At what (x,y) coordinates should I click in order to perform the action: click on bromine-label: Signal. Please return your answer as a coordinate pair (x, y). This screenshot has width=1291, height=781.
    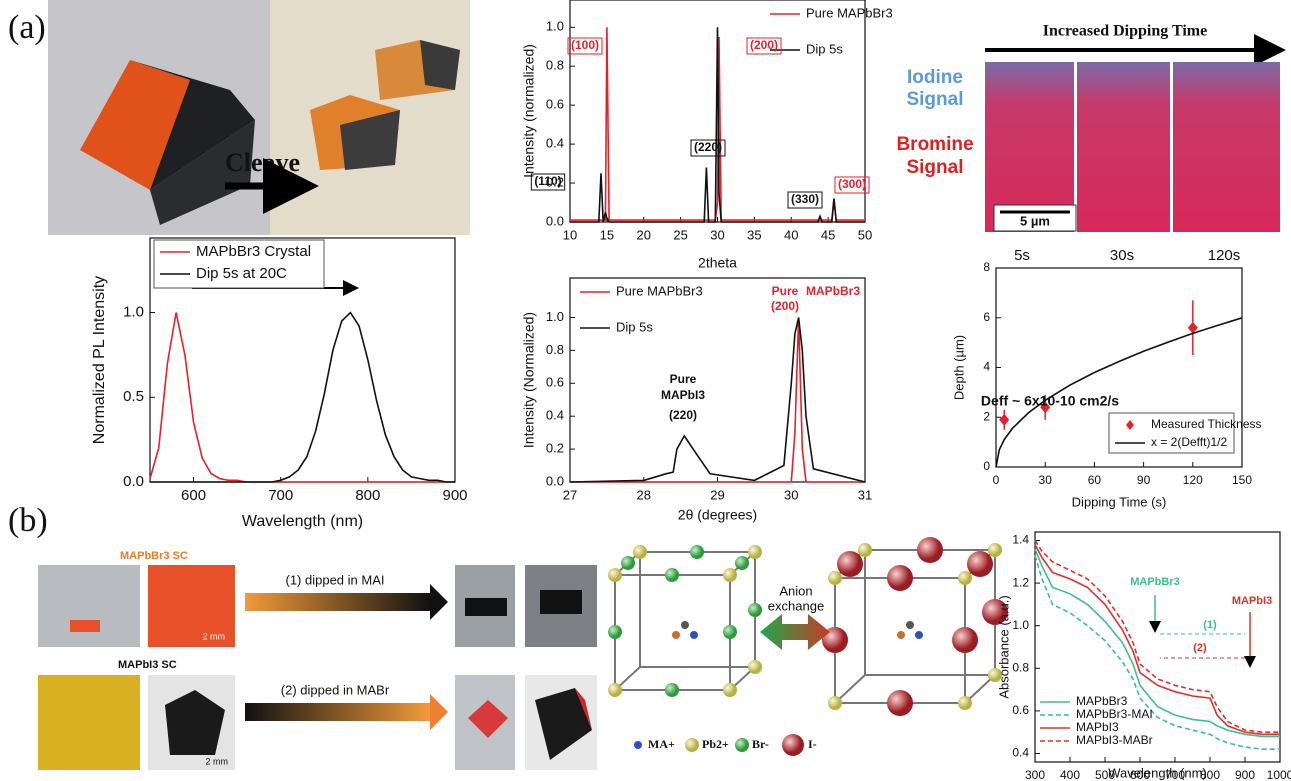
    Looking at the image, I should click on (934, 167).